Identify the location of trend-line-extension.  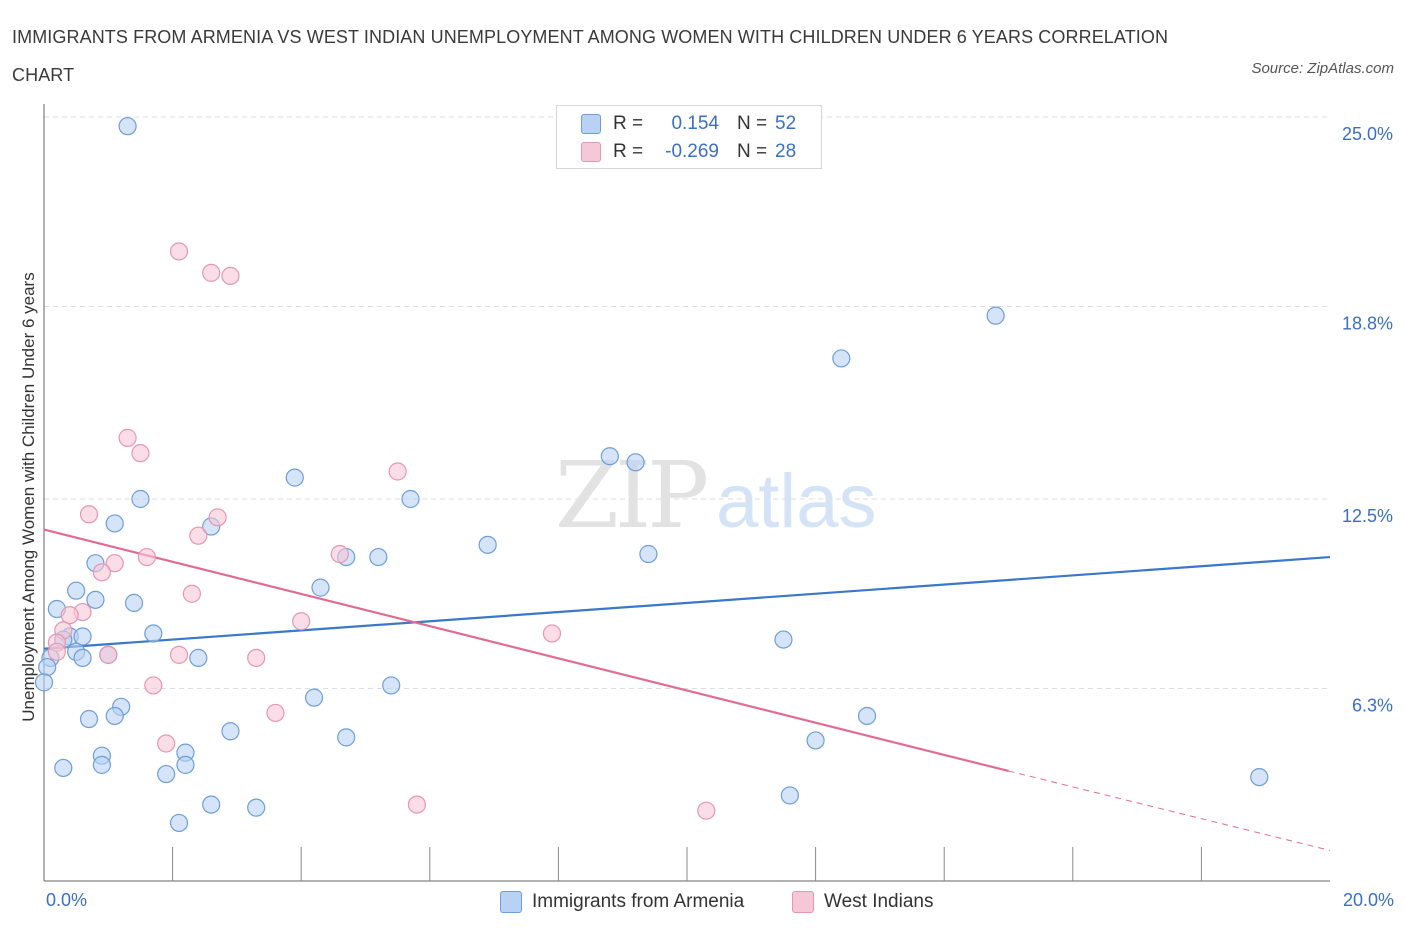
(1169, 810).